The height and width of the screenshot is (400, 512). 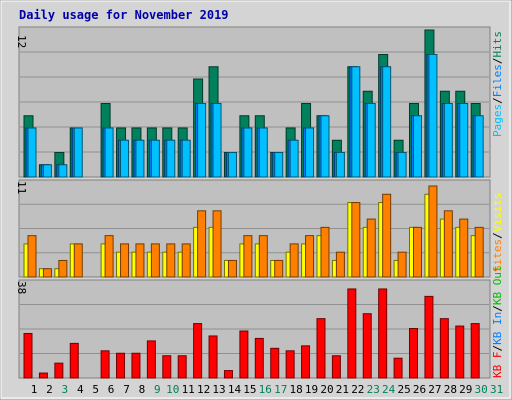 I want to click on x-axis-label-day: 21, so click(x=342, y=389).